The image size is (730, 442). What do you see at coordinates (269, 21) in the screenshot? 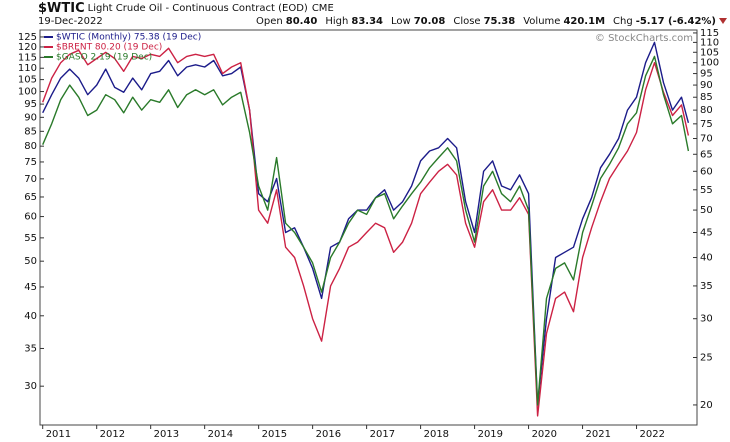
I see `quote-label: Open` at bounding box center [269, 21].